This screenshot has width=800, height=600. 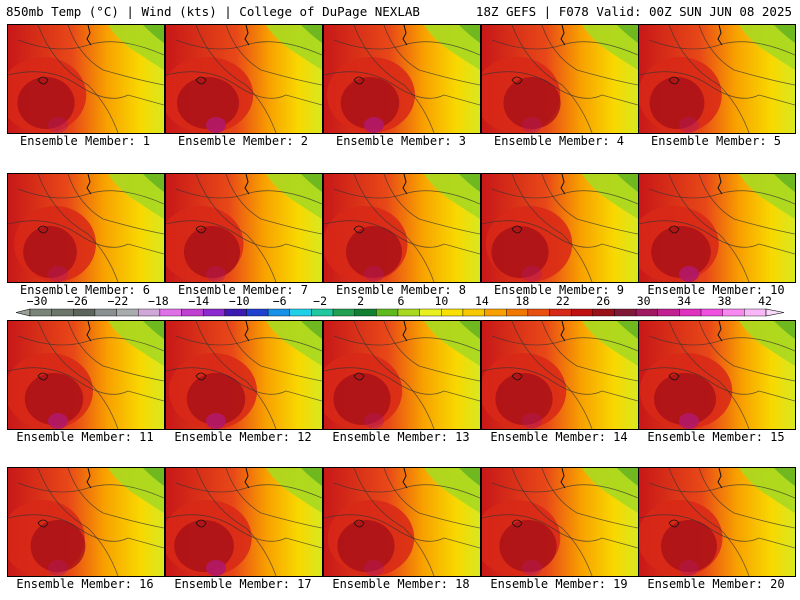 I want to click on colorbar-scale, so click(x=400, y=312).